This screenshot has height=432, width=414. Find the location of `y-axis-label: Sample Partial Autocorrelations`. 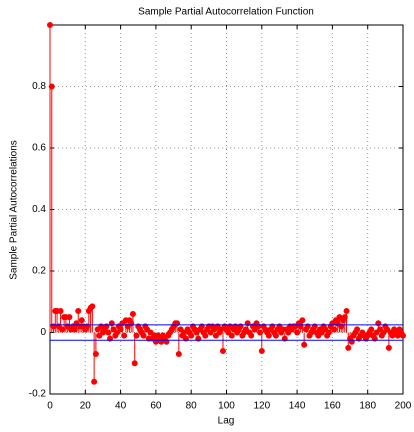

y-axis-label: Sample Partial Autocorrelations is located at coordinates (14, 210).